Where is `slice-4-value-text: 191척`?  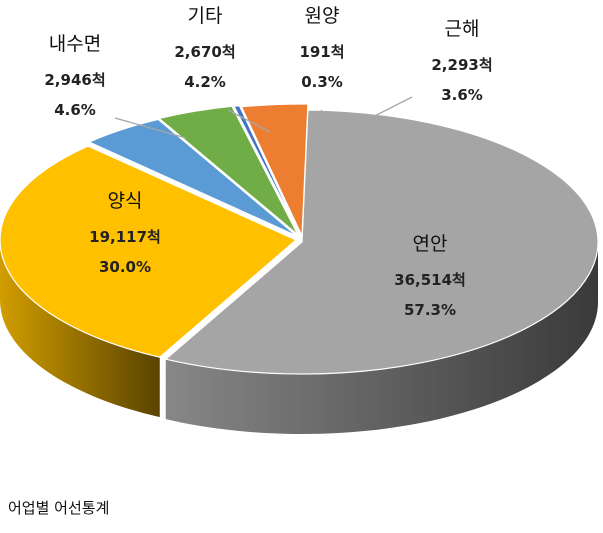
slice-4-value-text: 191척 is located at coordinates (321, 52).